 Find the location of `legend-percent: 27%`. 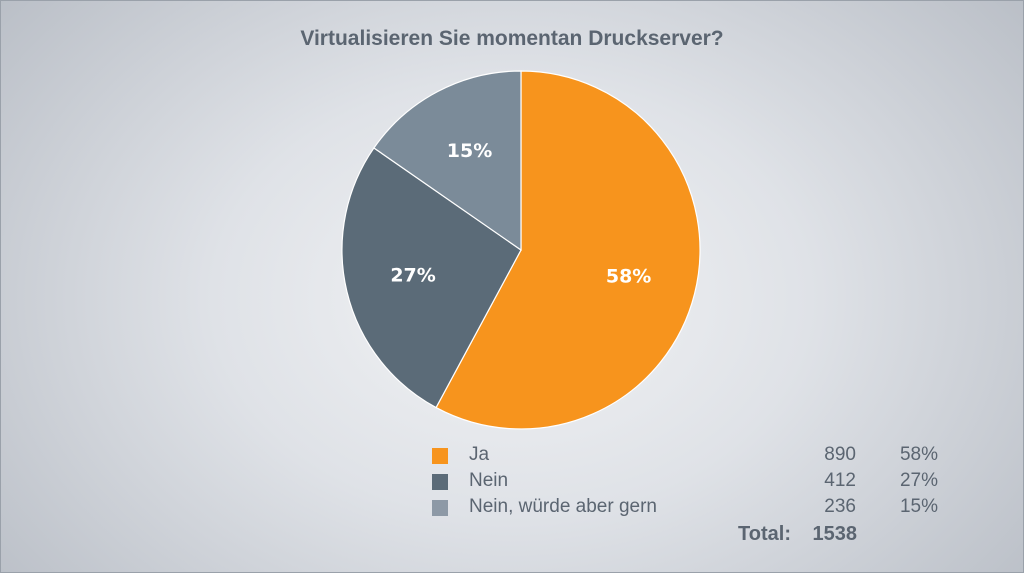

legend-percent: 27% is located at coordinates (918, 480).